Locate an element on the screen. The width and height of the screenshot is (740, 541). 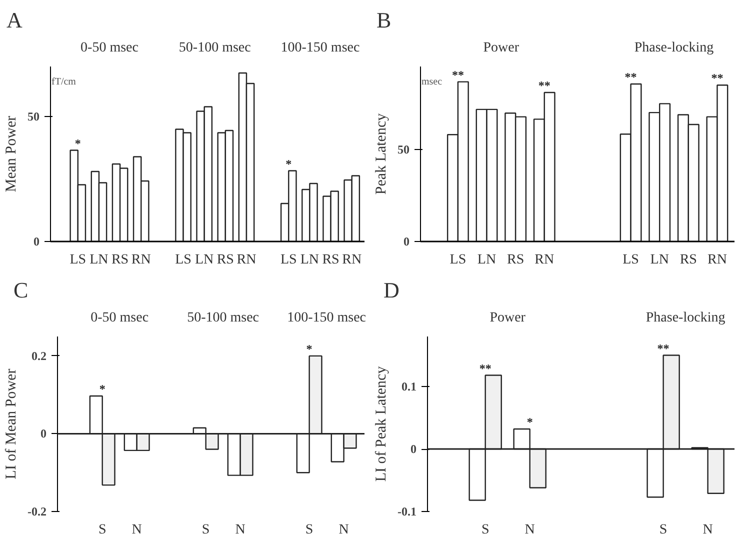
text: C is located at coordinates (21, 290).